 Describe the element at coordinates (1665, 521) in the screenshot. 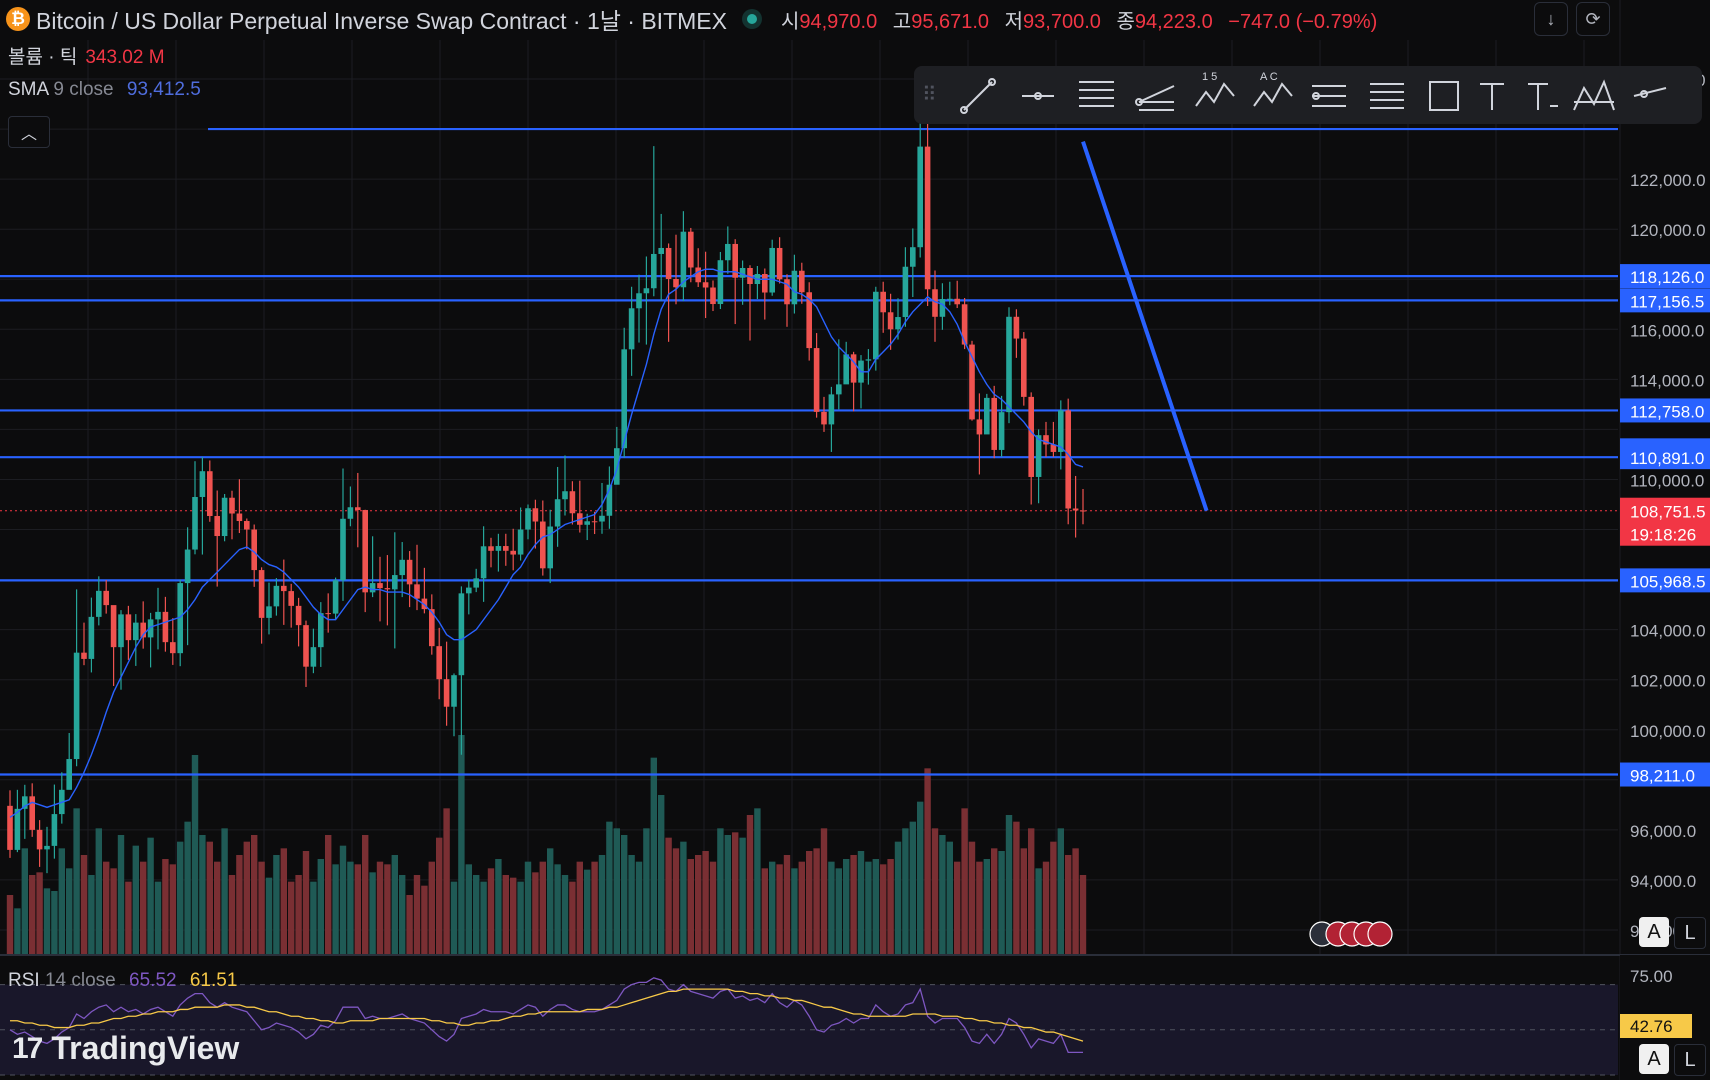

I see `current-price-tag` at that location.